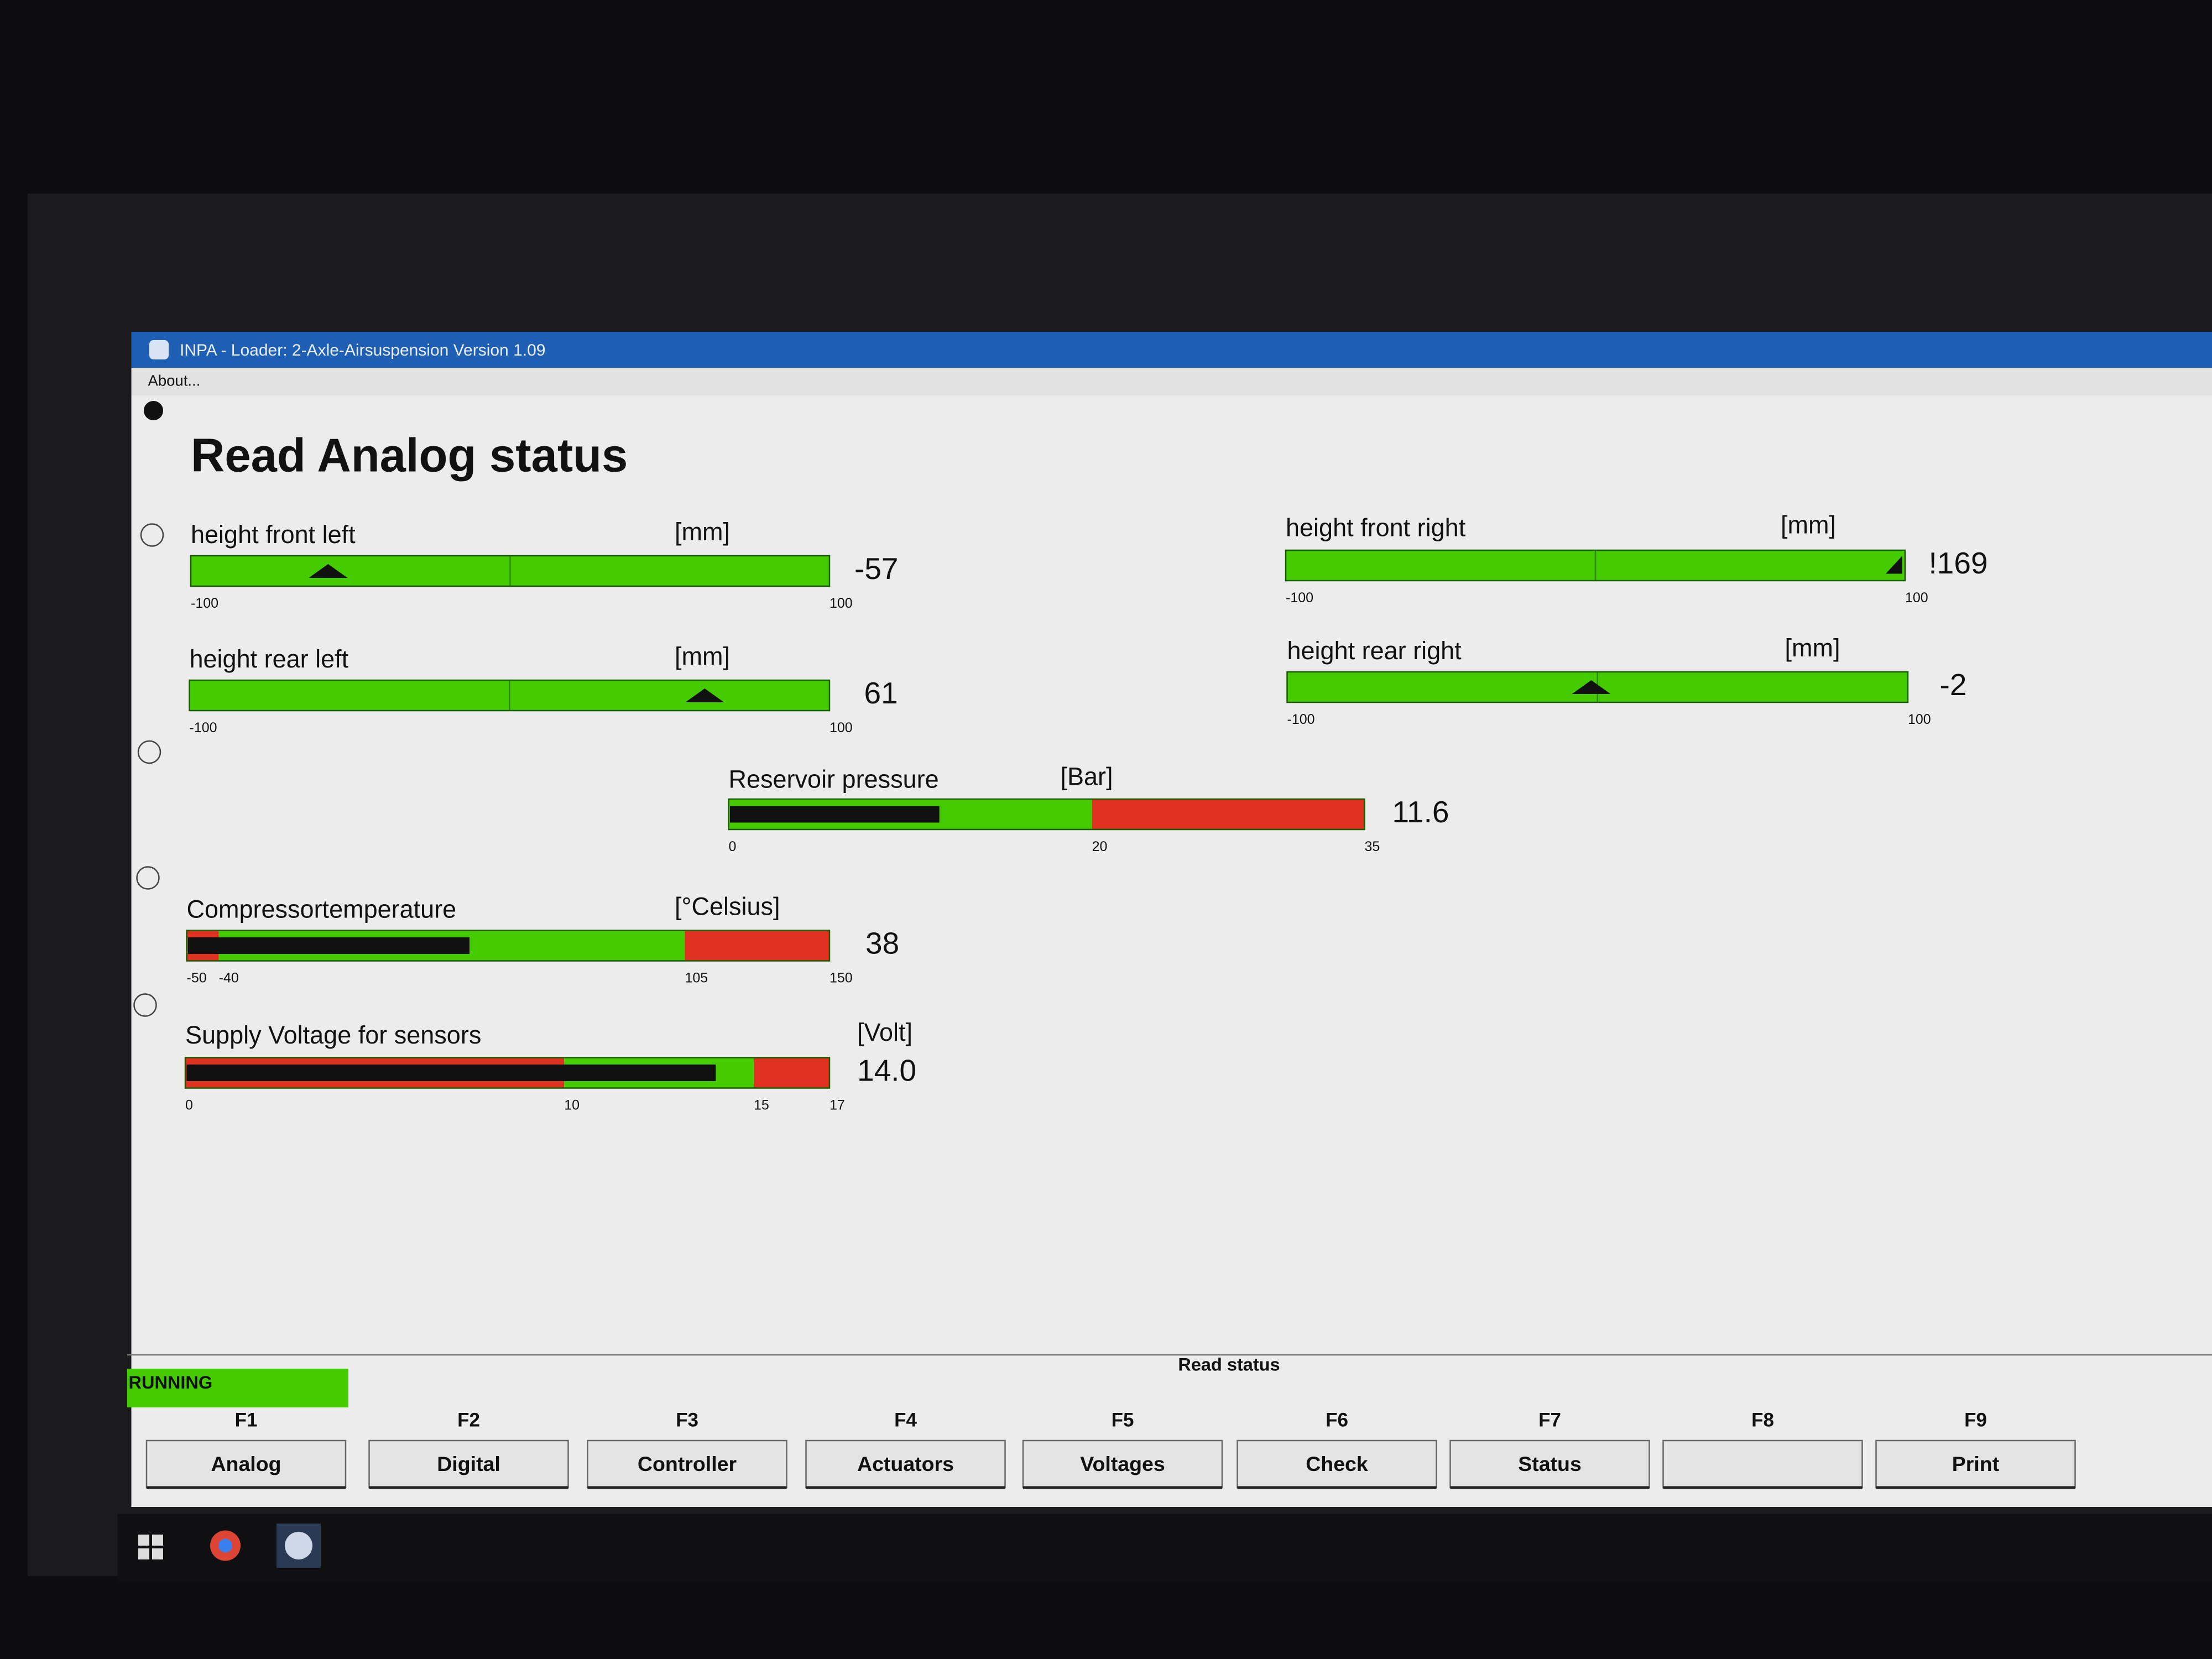  I want to click on function-label: Analog, so click(246, 1464).